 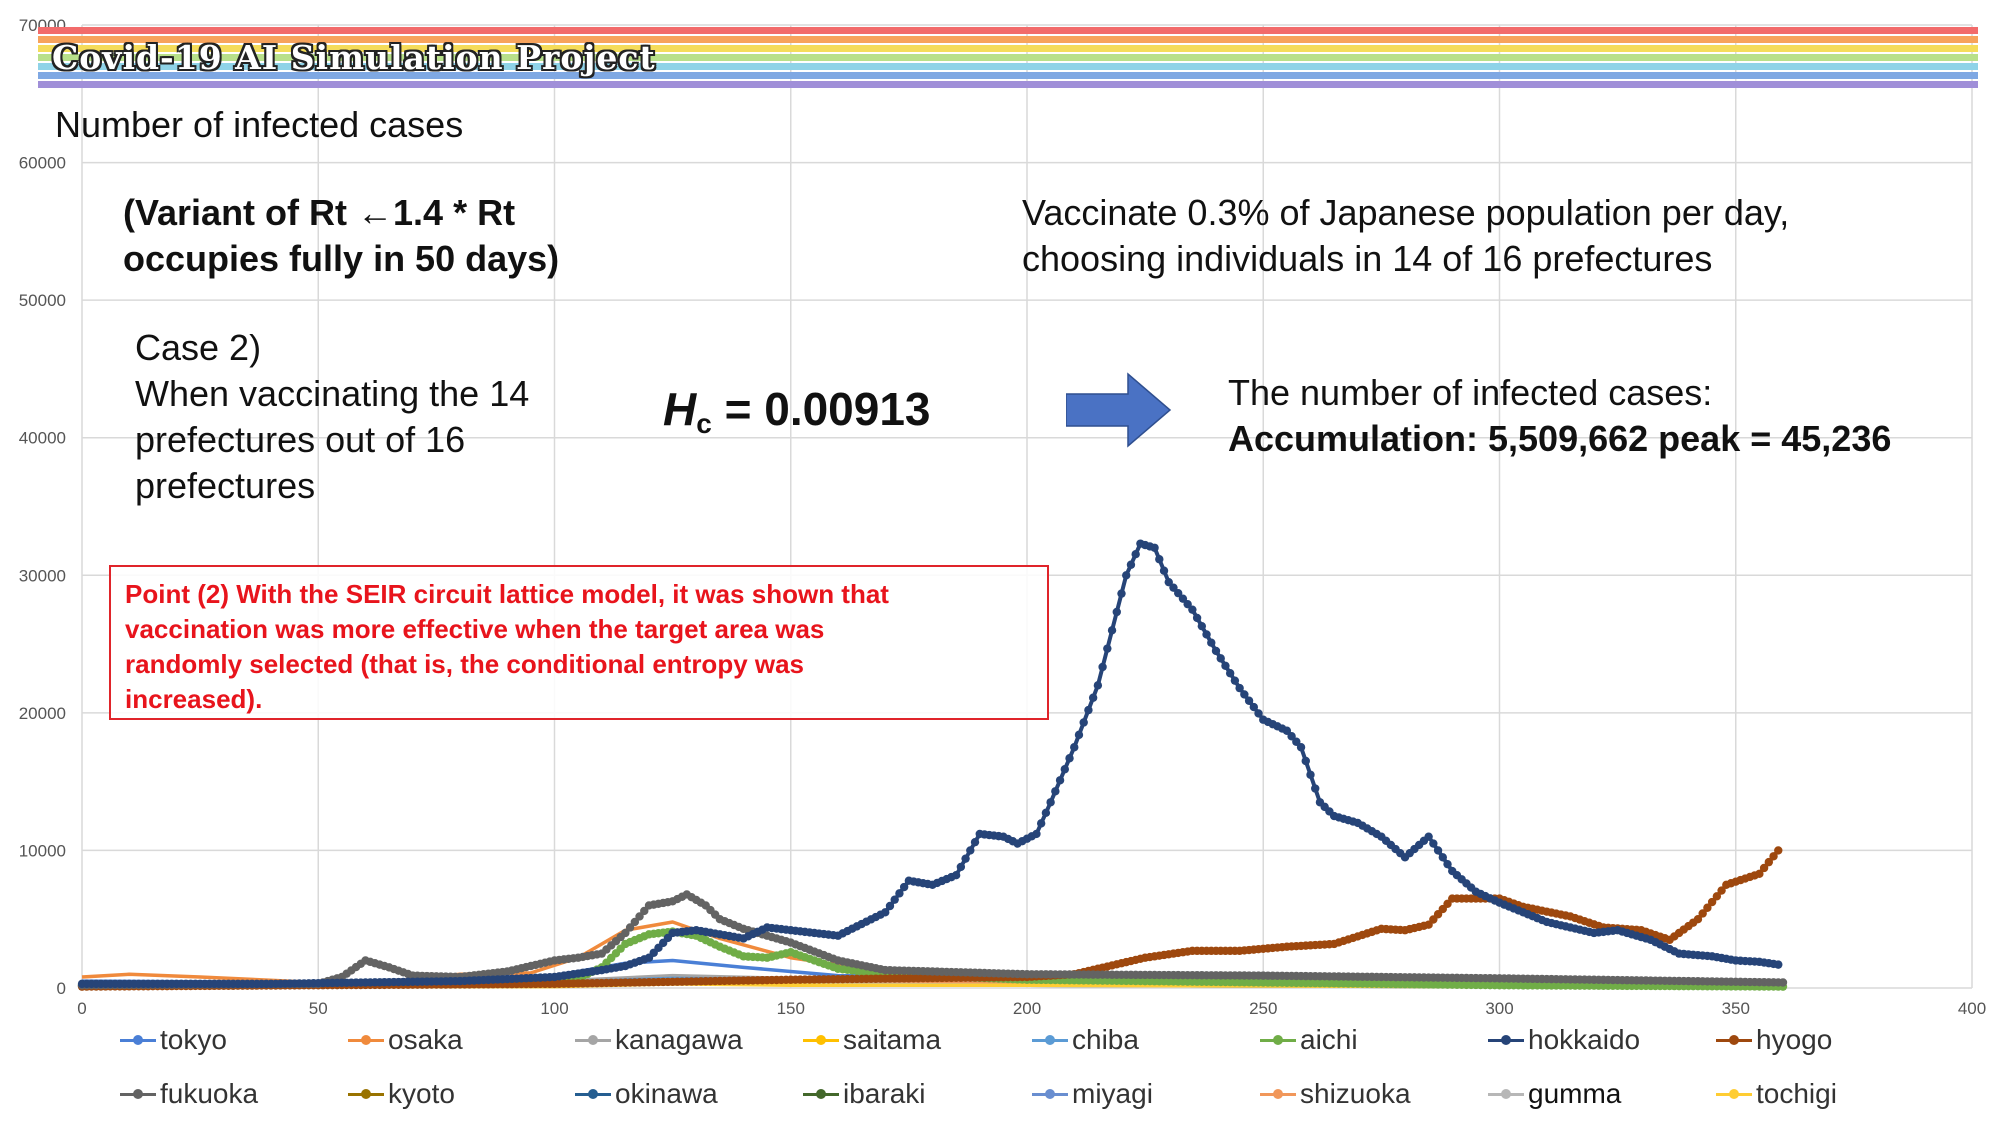 What do you see at coordinates (1309, 1040) in the screenshot?
I see `legend-item-aichi: aichi` at bounding box center [1309, 1040].